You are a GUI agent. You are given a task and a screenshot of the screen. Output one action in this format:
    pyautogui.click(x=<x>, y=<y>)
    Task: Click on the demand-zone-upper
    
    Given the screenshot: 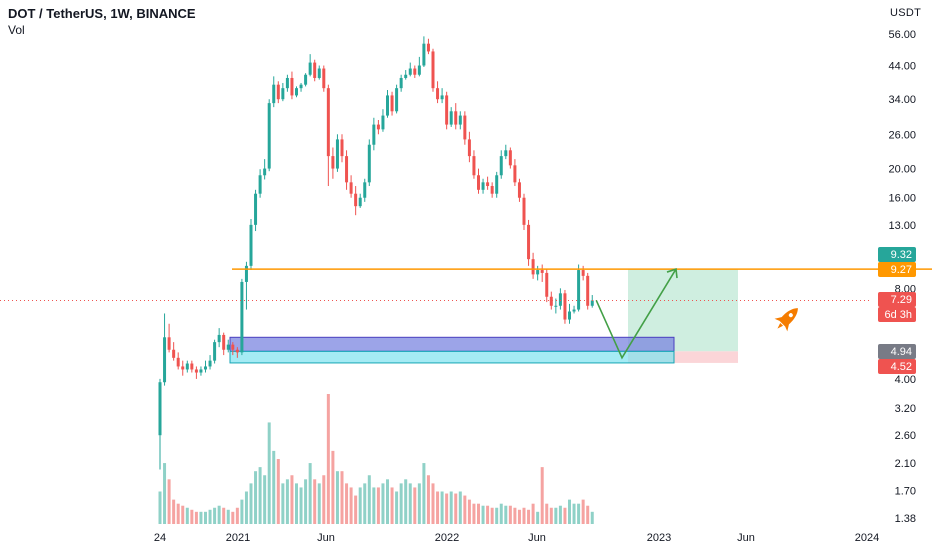 What is the action you would take?
    pyautogui.click(x=452, y=344)
    